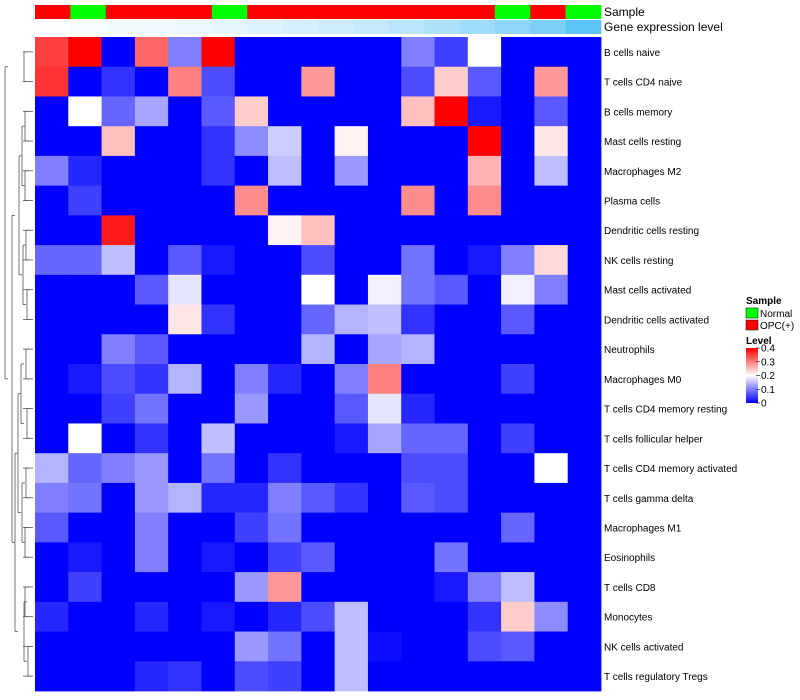 Image resolution: width=800 pixels, height=700 pixels. What do you see at coordinates (371, 27) in the screenshot?
I see `expression-annotation-cell` at bounding box center [371, 27].